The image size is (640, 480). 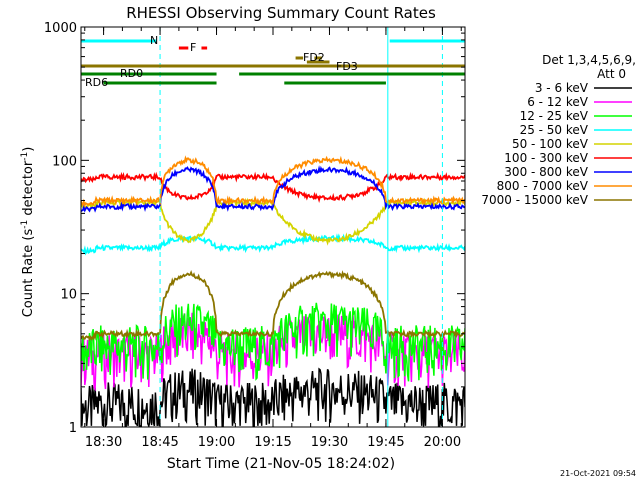 What do you see at coordinates (558, 102) in the screenshot?
I see `legend-label: 6 - 12 keV` at bounding box center [558, 102].